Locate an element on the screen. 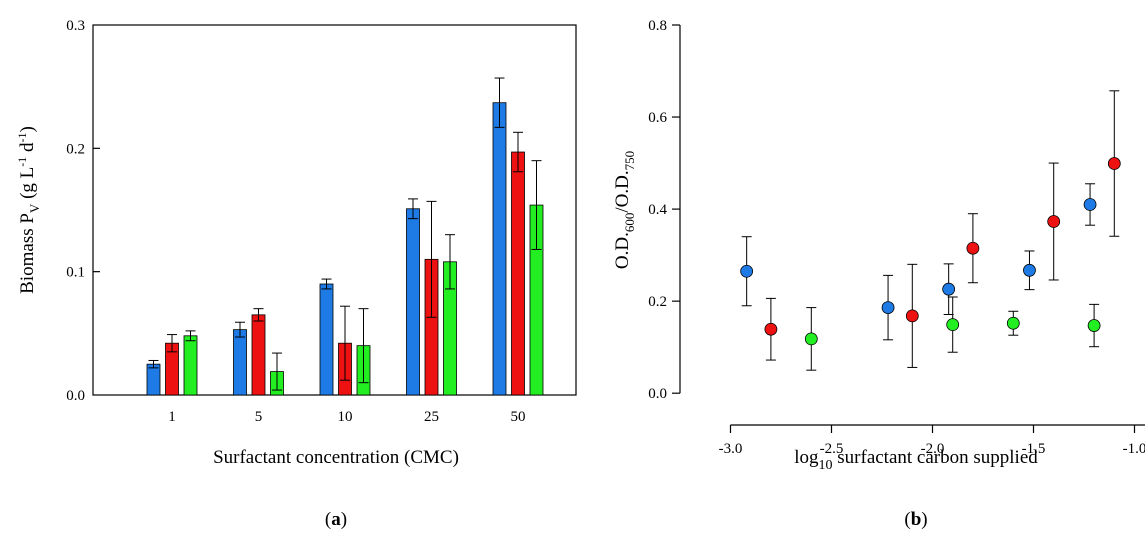  y-tick-label: 0.3 is located at coordinates (75, 26).